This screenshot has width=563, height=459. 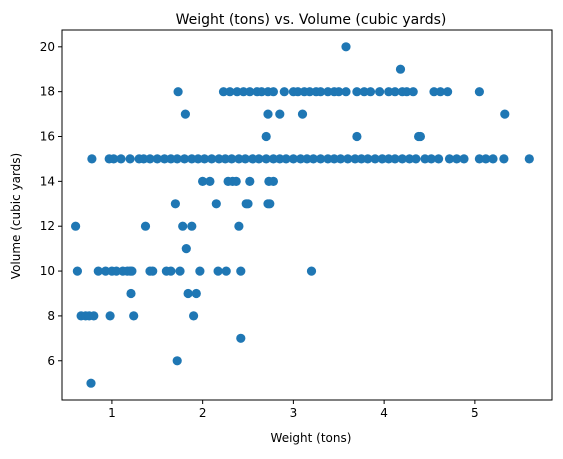 I want to click on y-tick-label: 20, so click(x=47, y=47).